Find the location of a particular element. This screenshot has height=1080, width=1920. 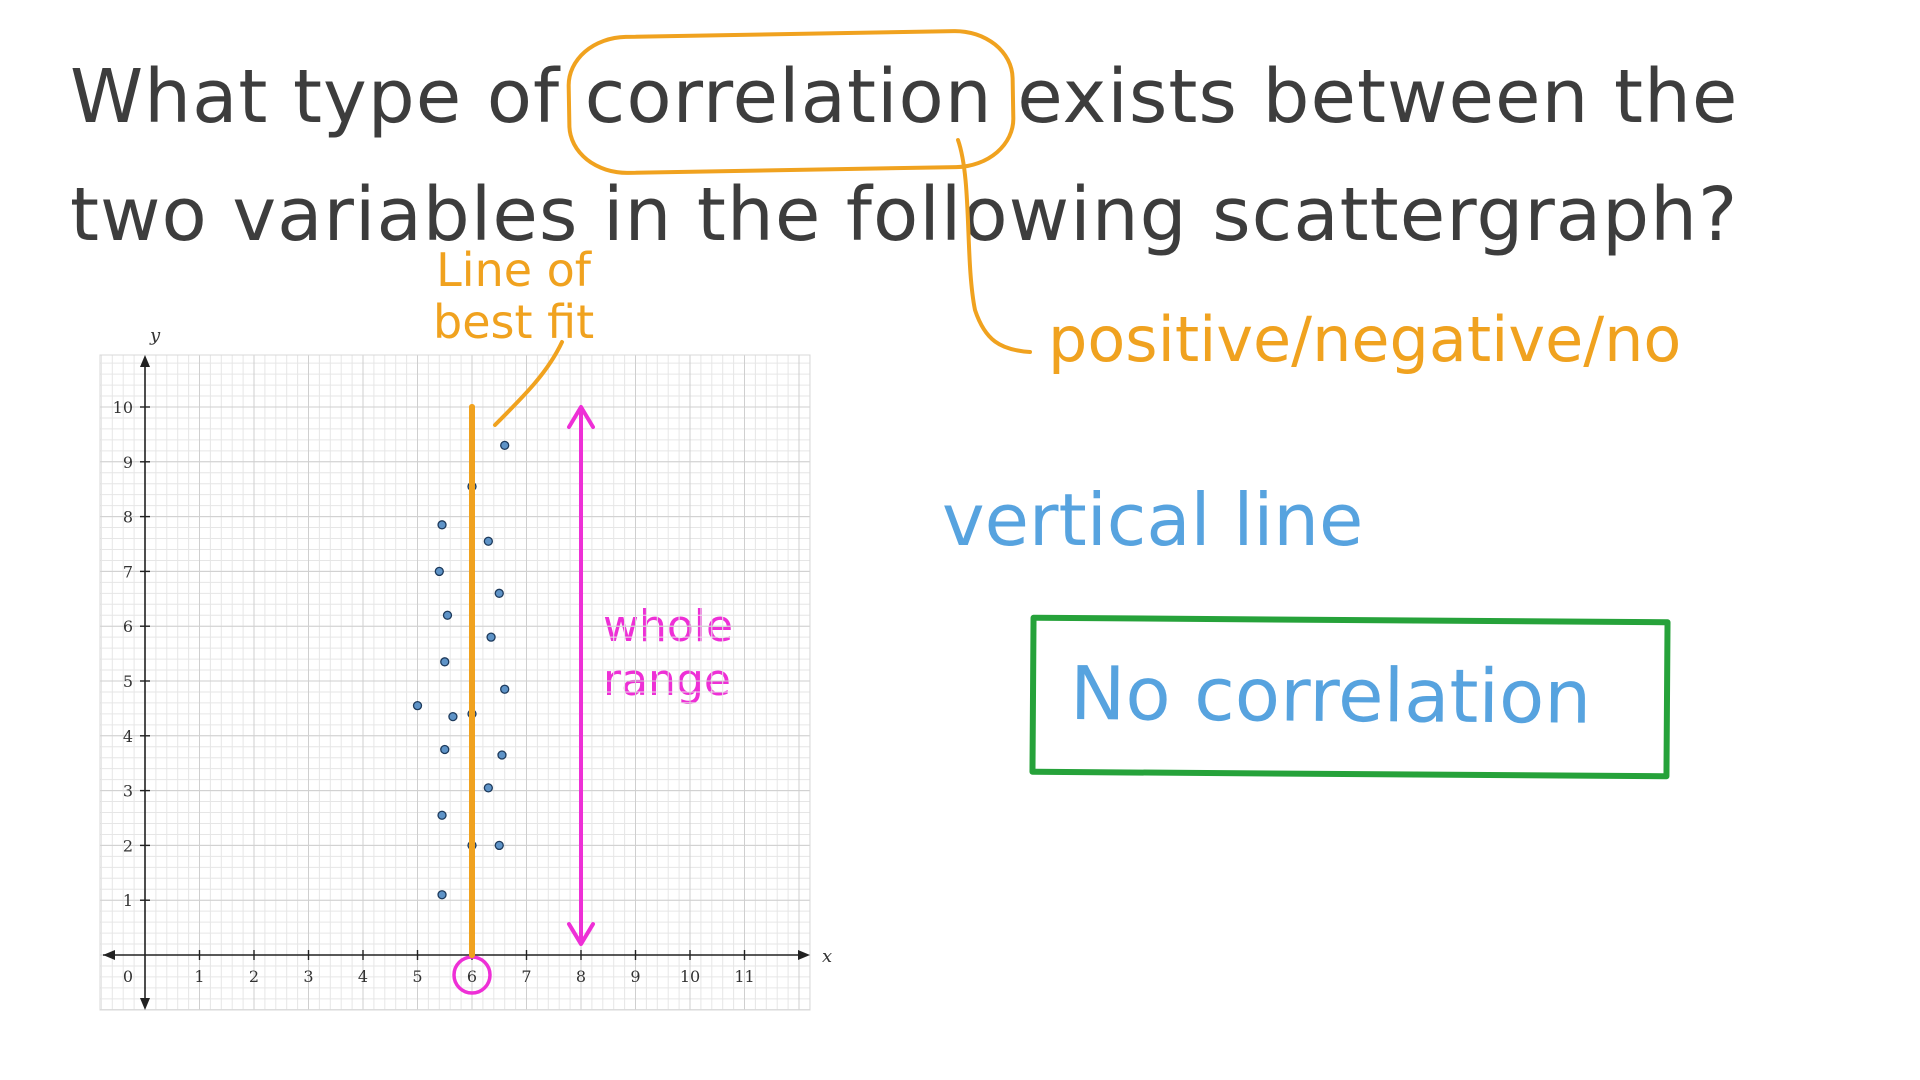

y-tick-label: 1 is located at coordinates (128, 900).